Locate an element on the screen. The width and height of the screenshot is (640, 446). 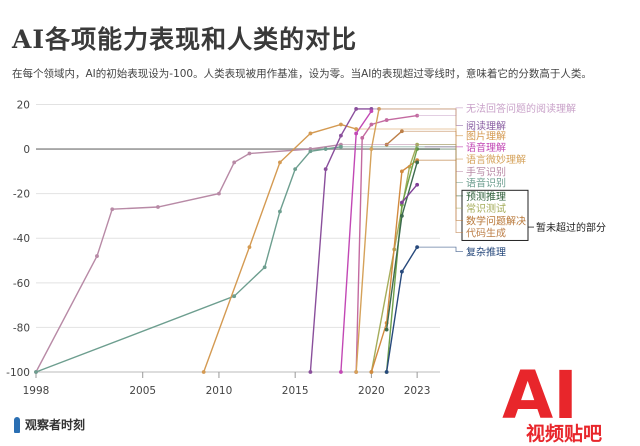
source-label: 观察者时刻 is located at coordinates (55, 425).